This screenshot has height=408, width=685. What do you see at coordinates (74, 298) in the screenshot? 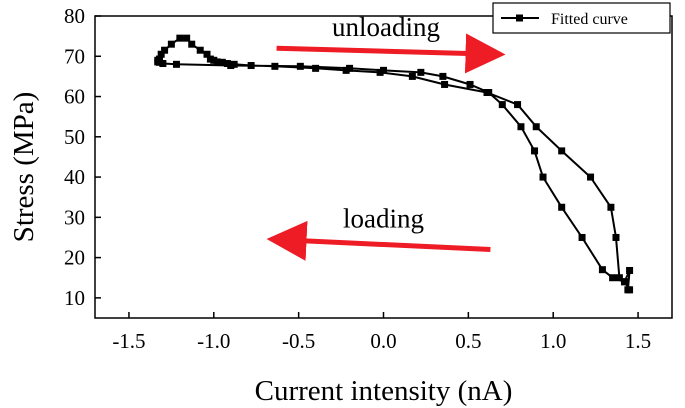
I see `y-tick-label: 10` at bounding box center [74, 298].